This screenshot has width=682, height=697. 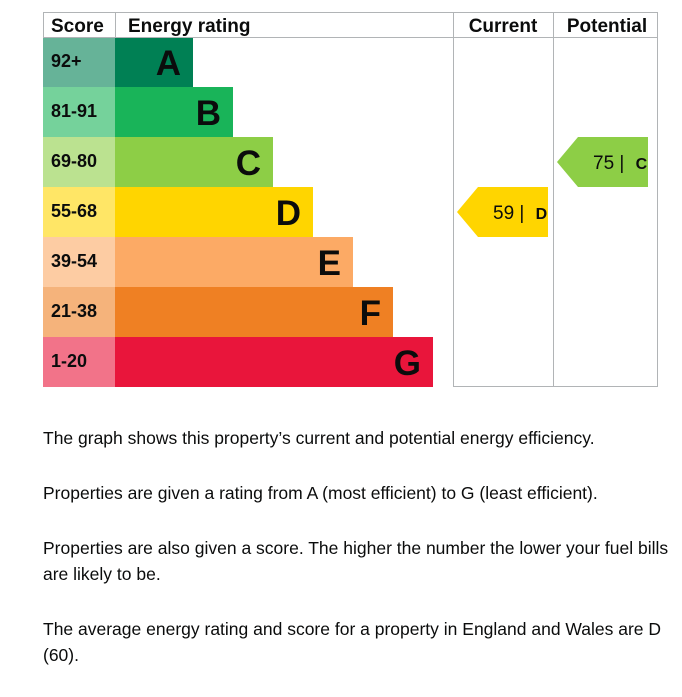 I want to click on rating-letter-c: C, so click(x=248, y=163).